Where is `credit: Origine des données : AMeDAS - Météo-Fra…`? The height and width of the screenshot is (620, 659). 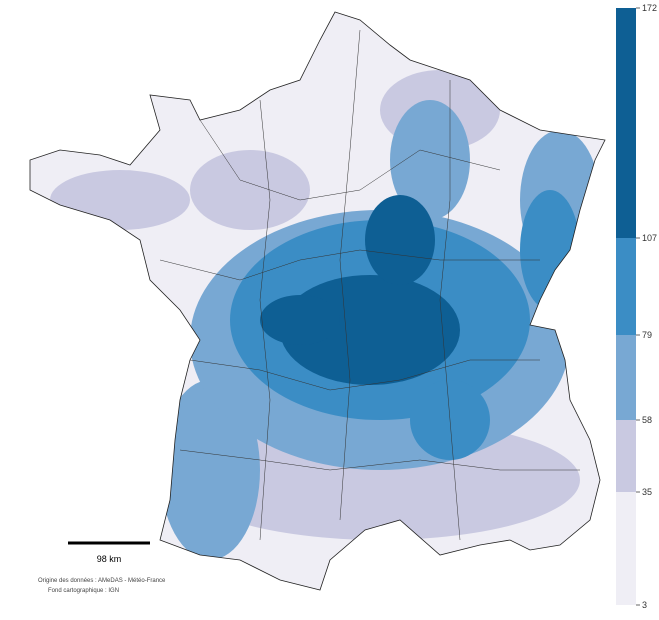 credit: Origine des données : AMeDAS - Météo-Fra… is located at coordinates (102, 581).